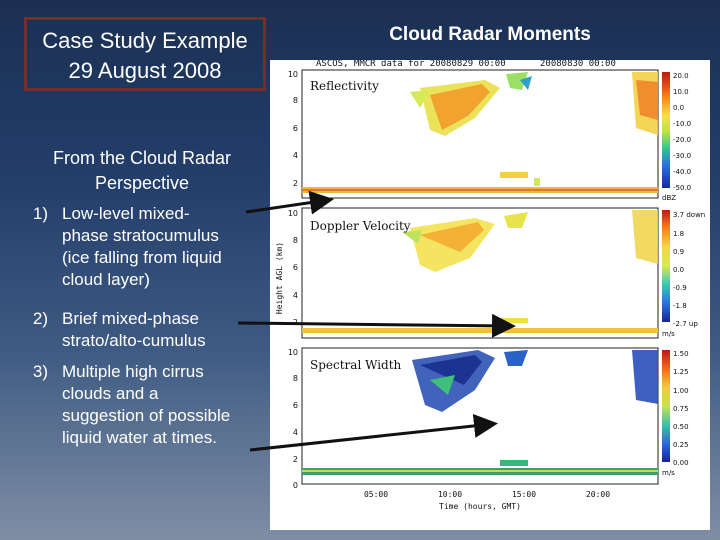 This screenshot has height=540, width=720. I want to click on cbar-tick: 1.8, so click(678, 234).